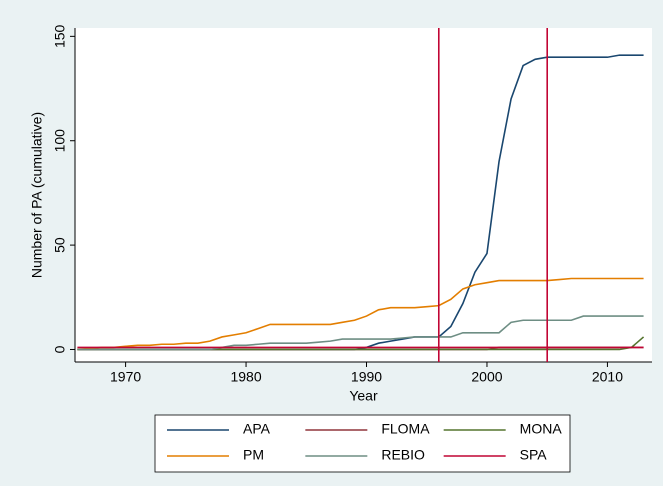  Describe the element at coordinates (363, 396) in the screenshot. I see `x-axis-label: Year` at that location.